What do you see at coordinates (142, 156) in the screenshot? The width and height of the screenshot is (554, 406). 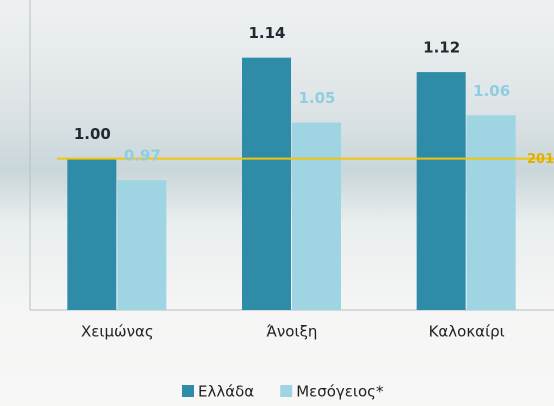 I see `value-label: 0.97` at bounding box center [142, 156].